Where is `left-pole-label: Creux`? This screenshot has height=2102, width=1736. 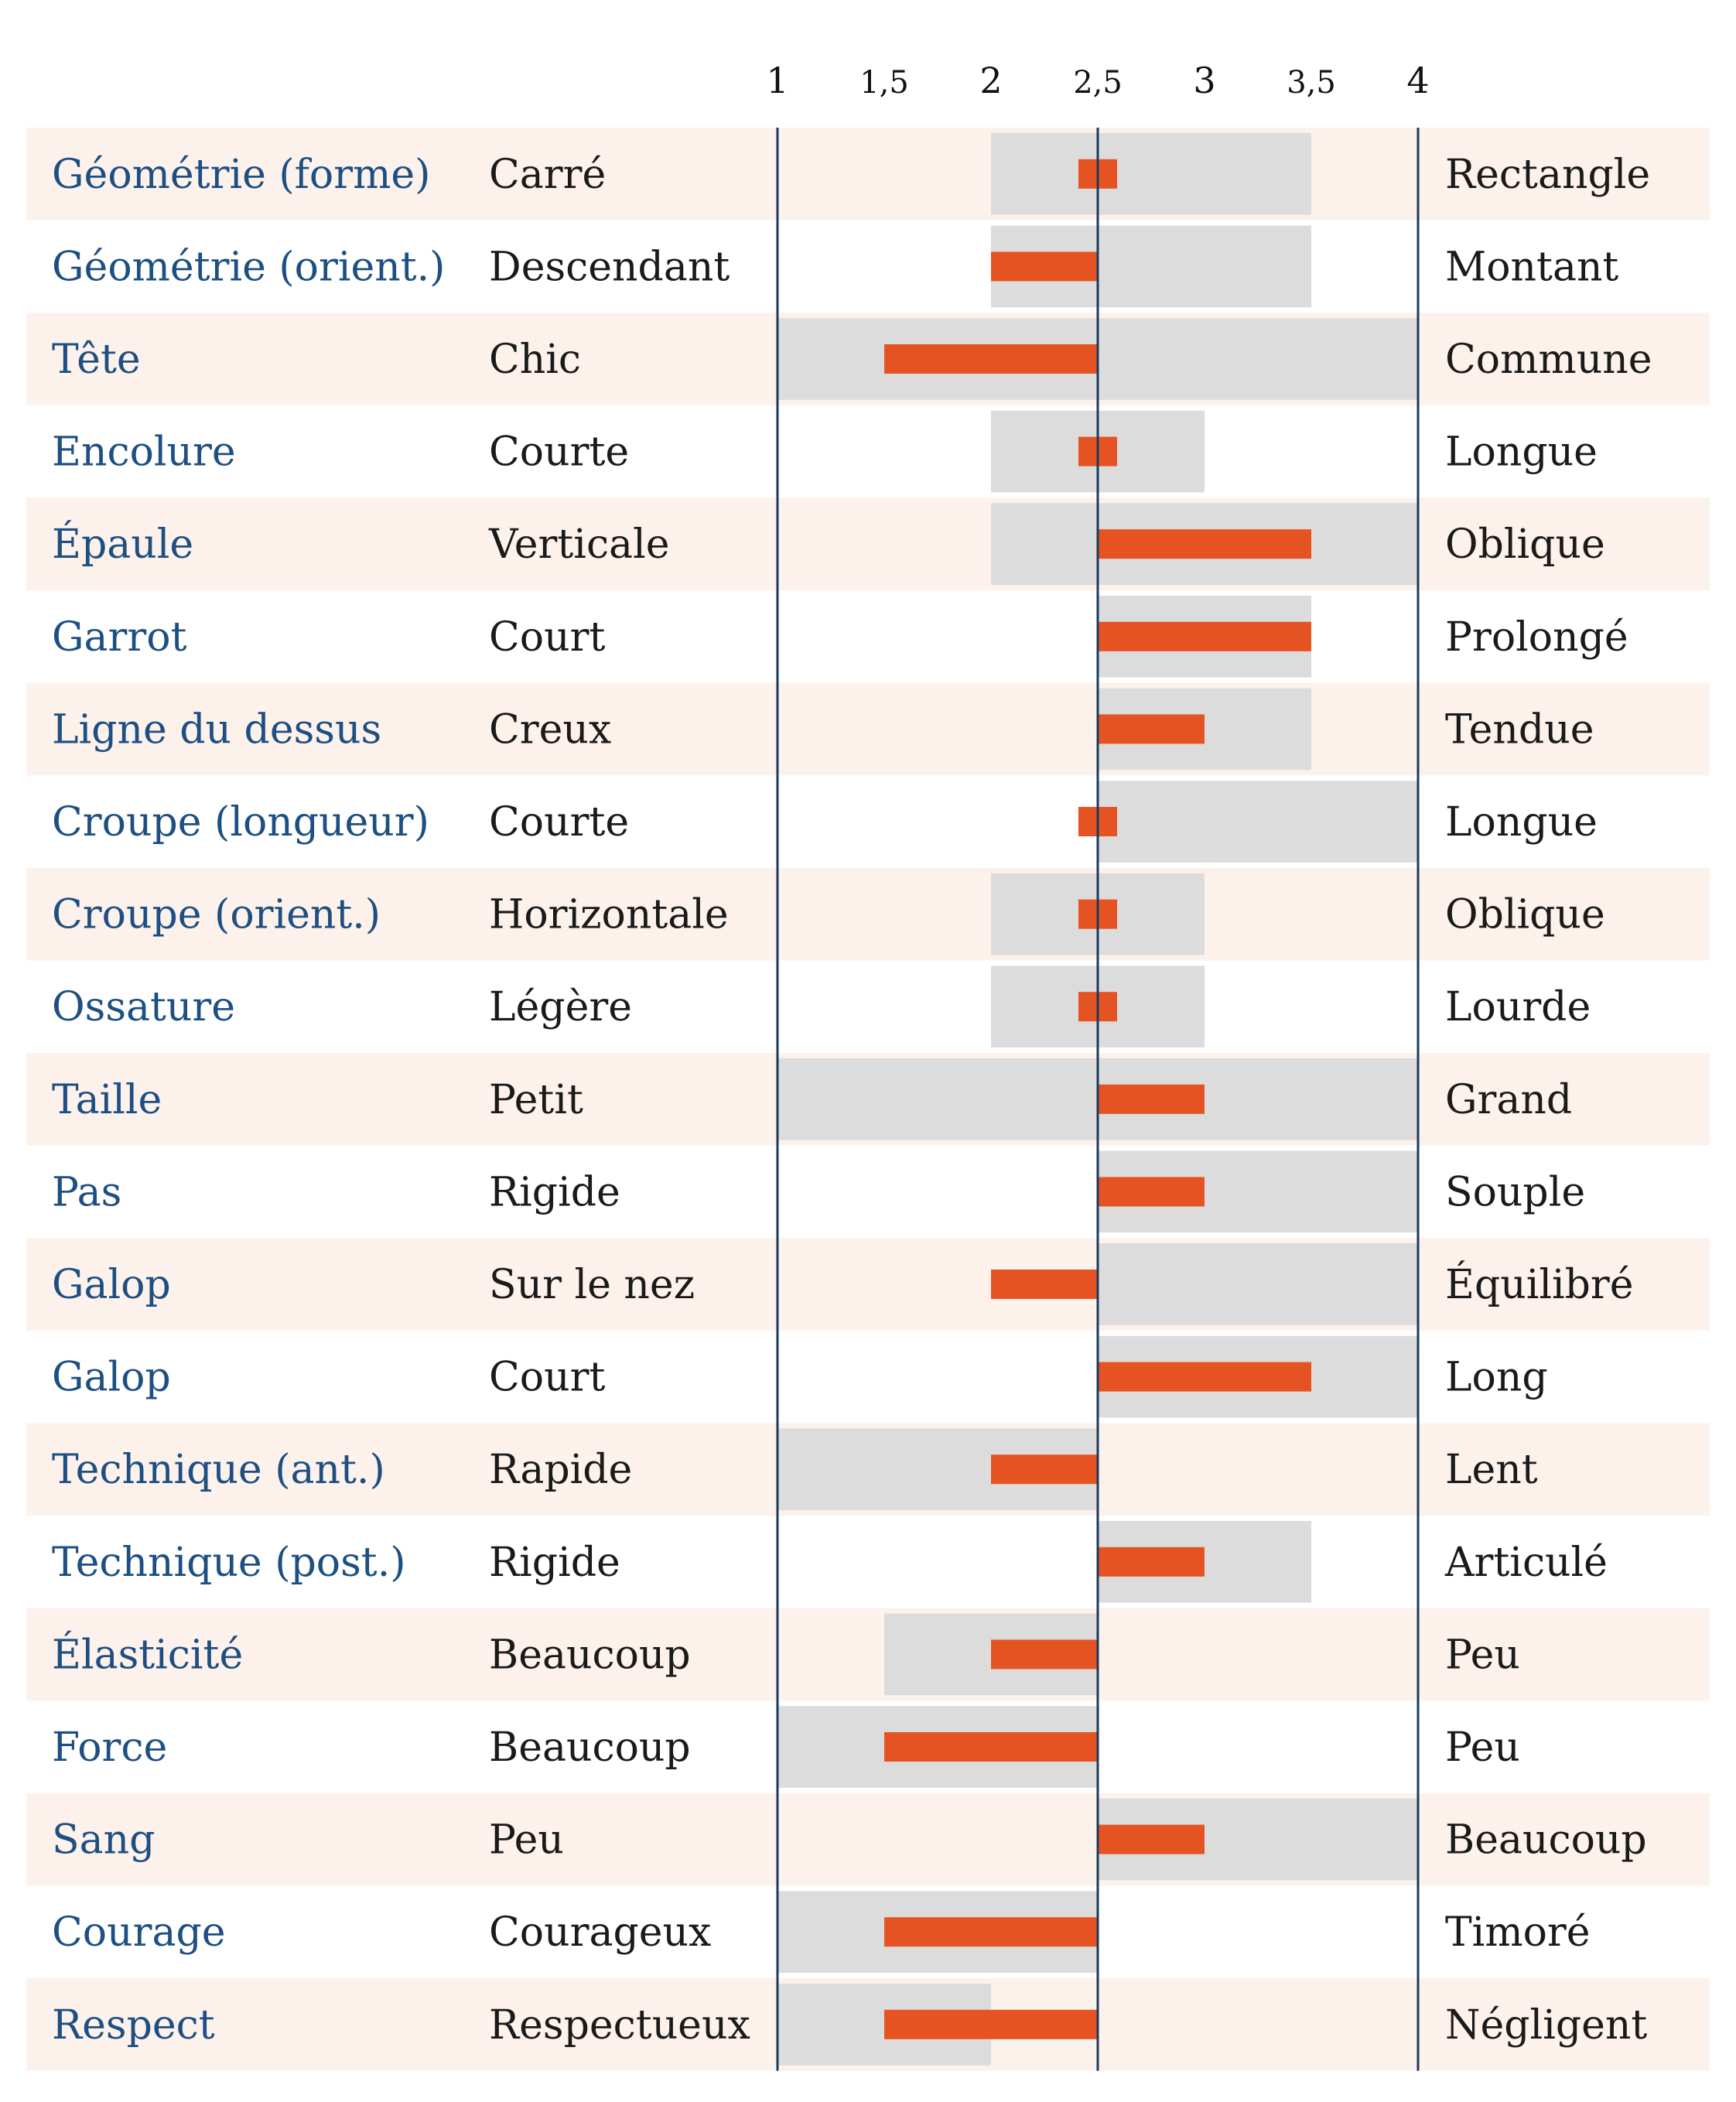
left-pole-label: Creux is located at coordinates (550, 729).